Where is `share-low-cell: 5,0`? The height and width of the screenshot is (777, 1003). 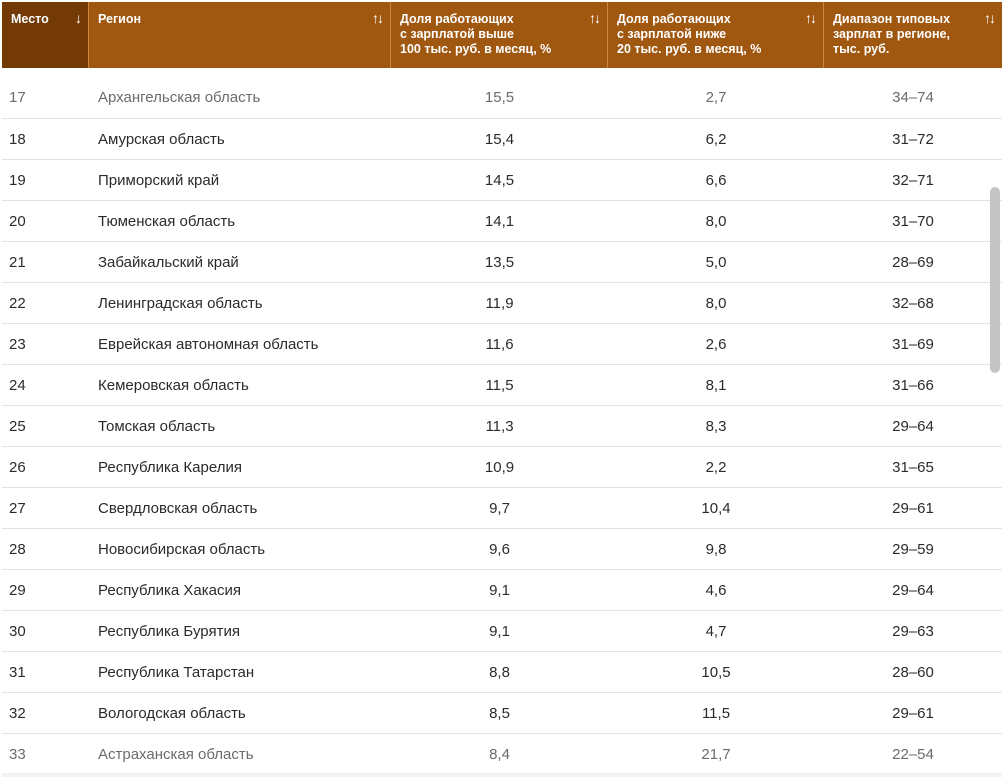 share-low-cell: 5,0 is located at coordinates (716, 262).